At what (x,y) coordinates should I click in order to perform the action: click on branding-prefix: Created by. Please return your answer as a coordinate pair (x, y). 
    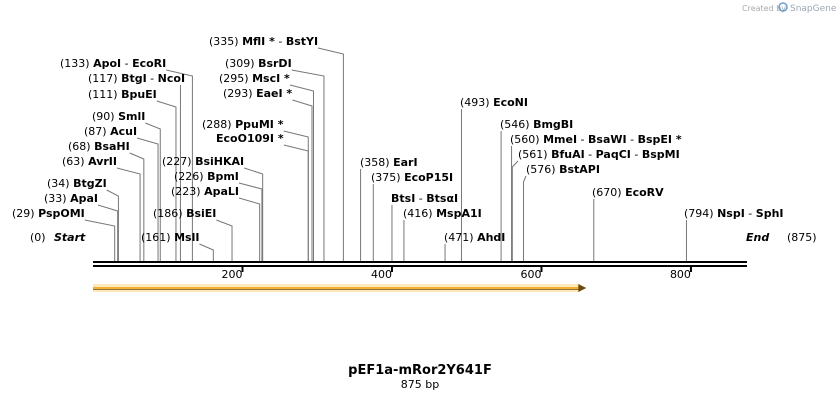
    Looking at the image, I should click on (764, 8).